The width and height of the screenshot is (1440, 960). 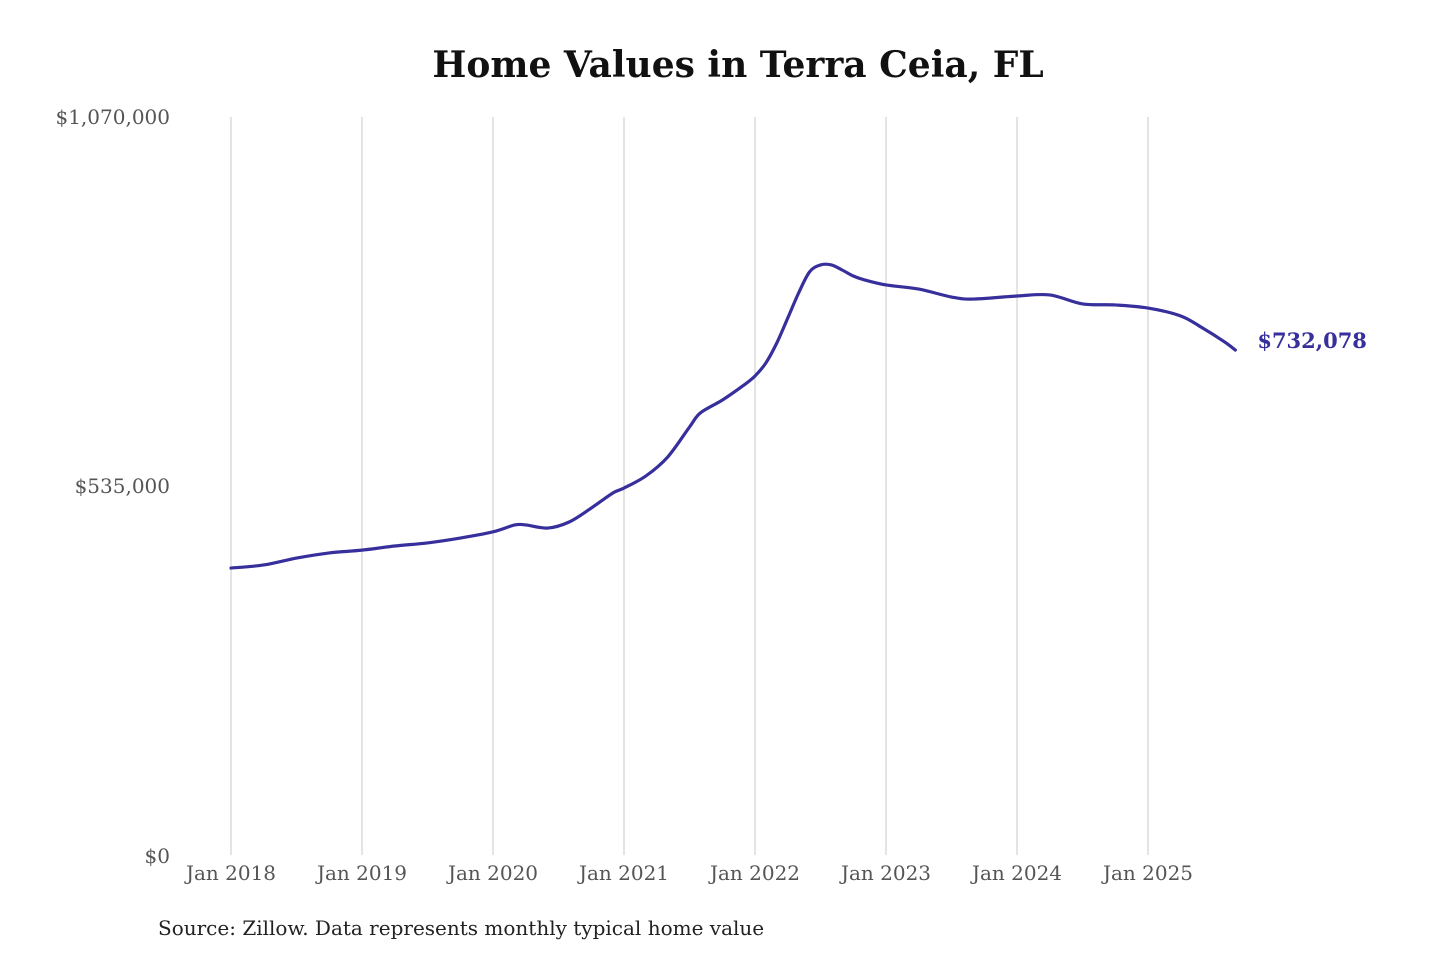 I want to click on x-tick-label: Jan 2021, so click(x=623, y=873).